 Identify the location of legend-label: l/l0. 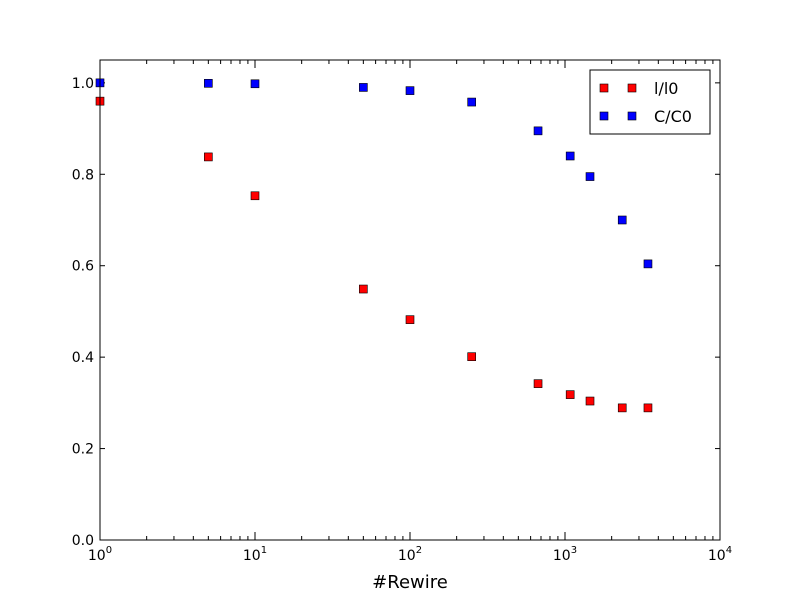
(666, 88).